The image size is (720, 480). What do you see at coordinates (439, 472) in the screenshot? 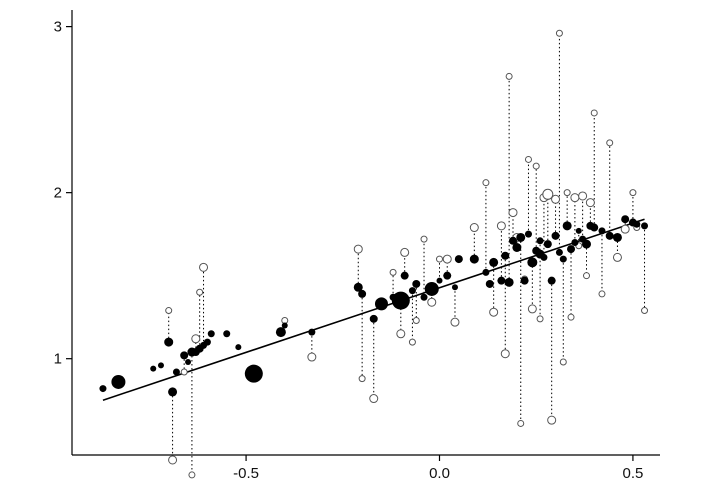
I see `x-tick-label: 0.0` at bounding box center [439, 472].